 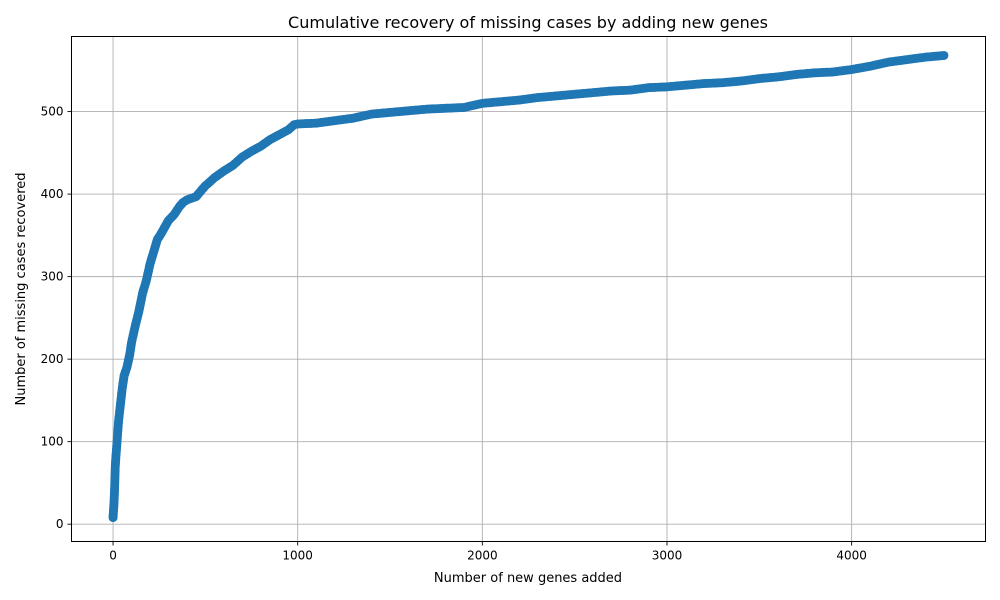 What do you see at coordinates (297, 556) in the screenshot?
I see `x-tick-label: 1000` at bounding box center [297, 556].